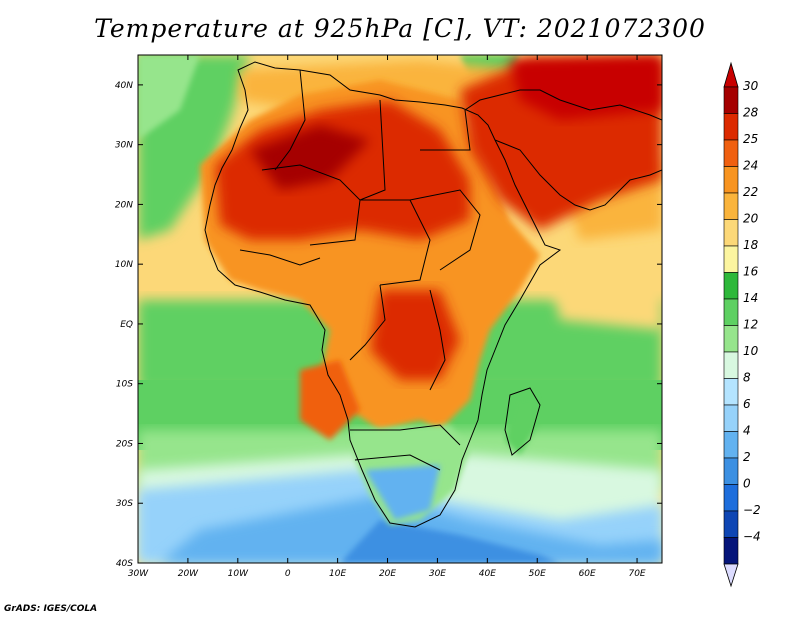  I want to click on colorbar-label: 0, so click(747, 484).